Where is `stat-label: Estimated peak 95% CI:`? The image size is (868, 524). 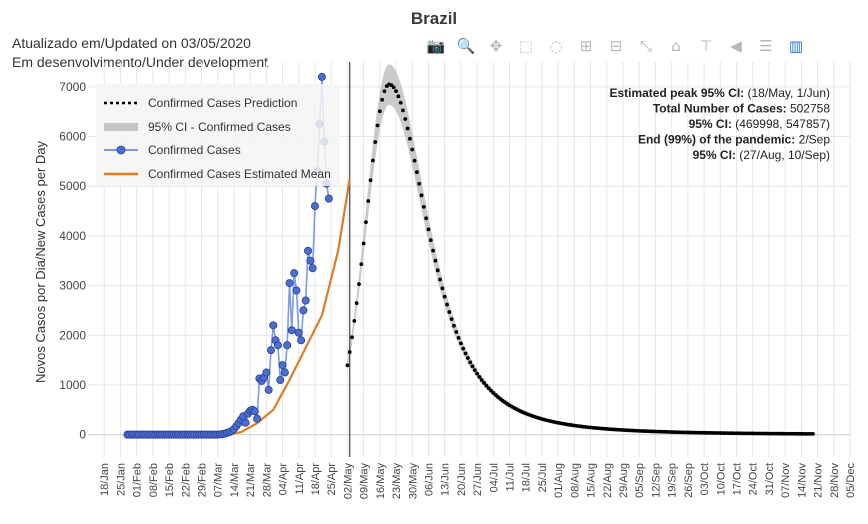 stat-label: Estimated peak 95% CI: is located at coordinates (678, 93).